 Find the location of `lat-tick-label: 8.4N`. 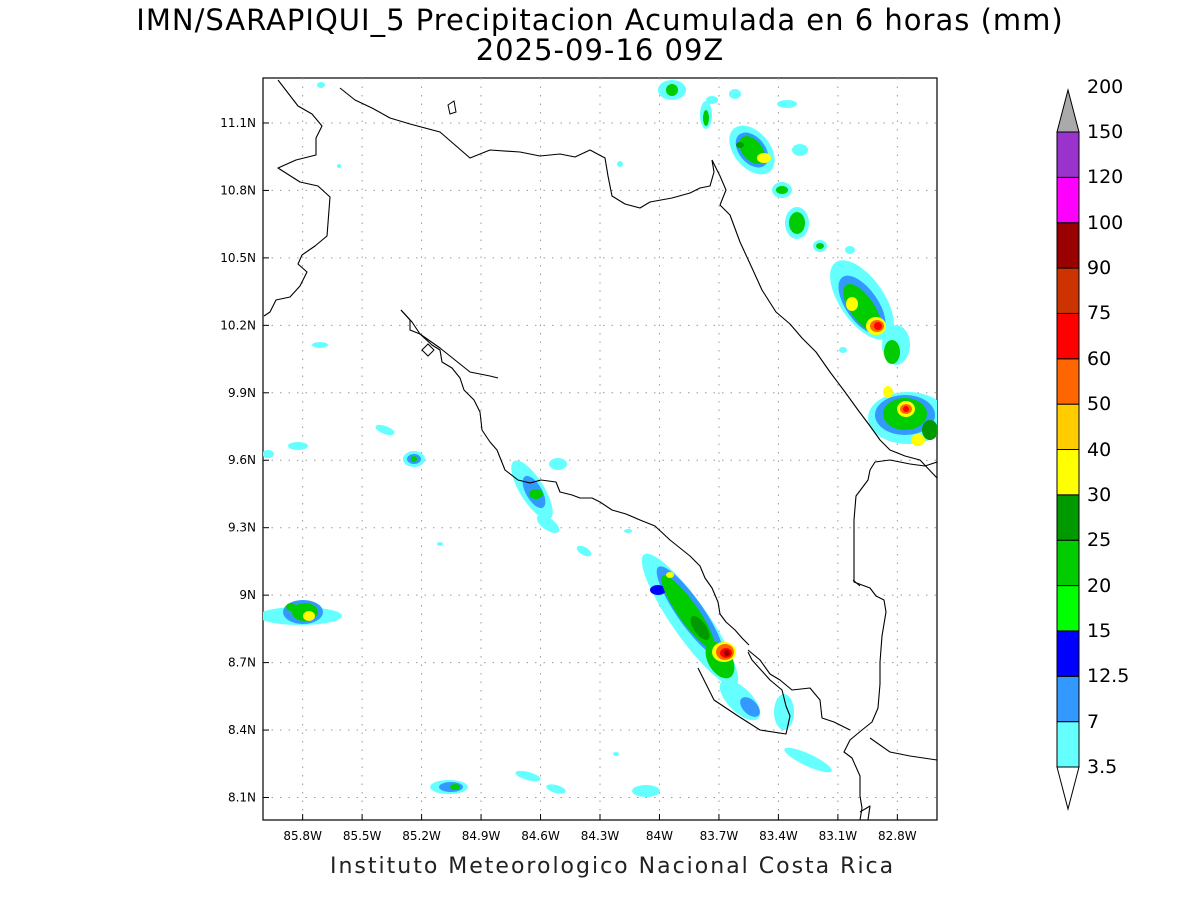

lat-tick-label: 8.4N is located at coordinates (242, 730).